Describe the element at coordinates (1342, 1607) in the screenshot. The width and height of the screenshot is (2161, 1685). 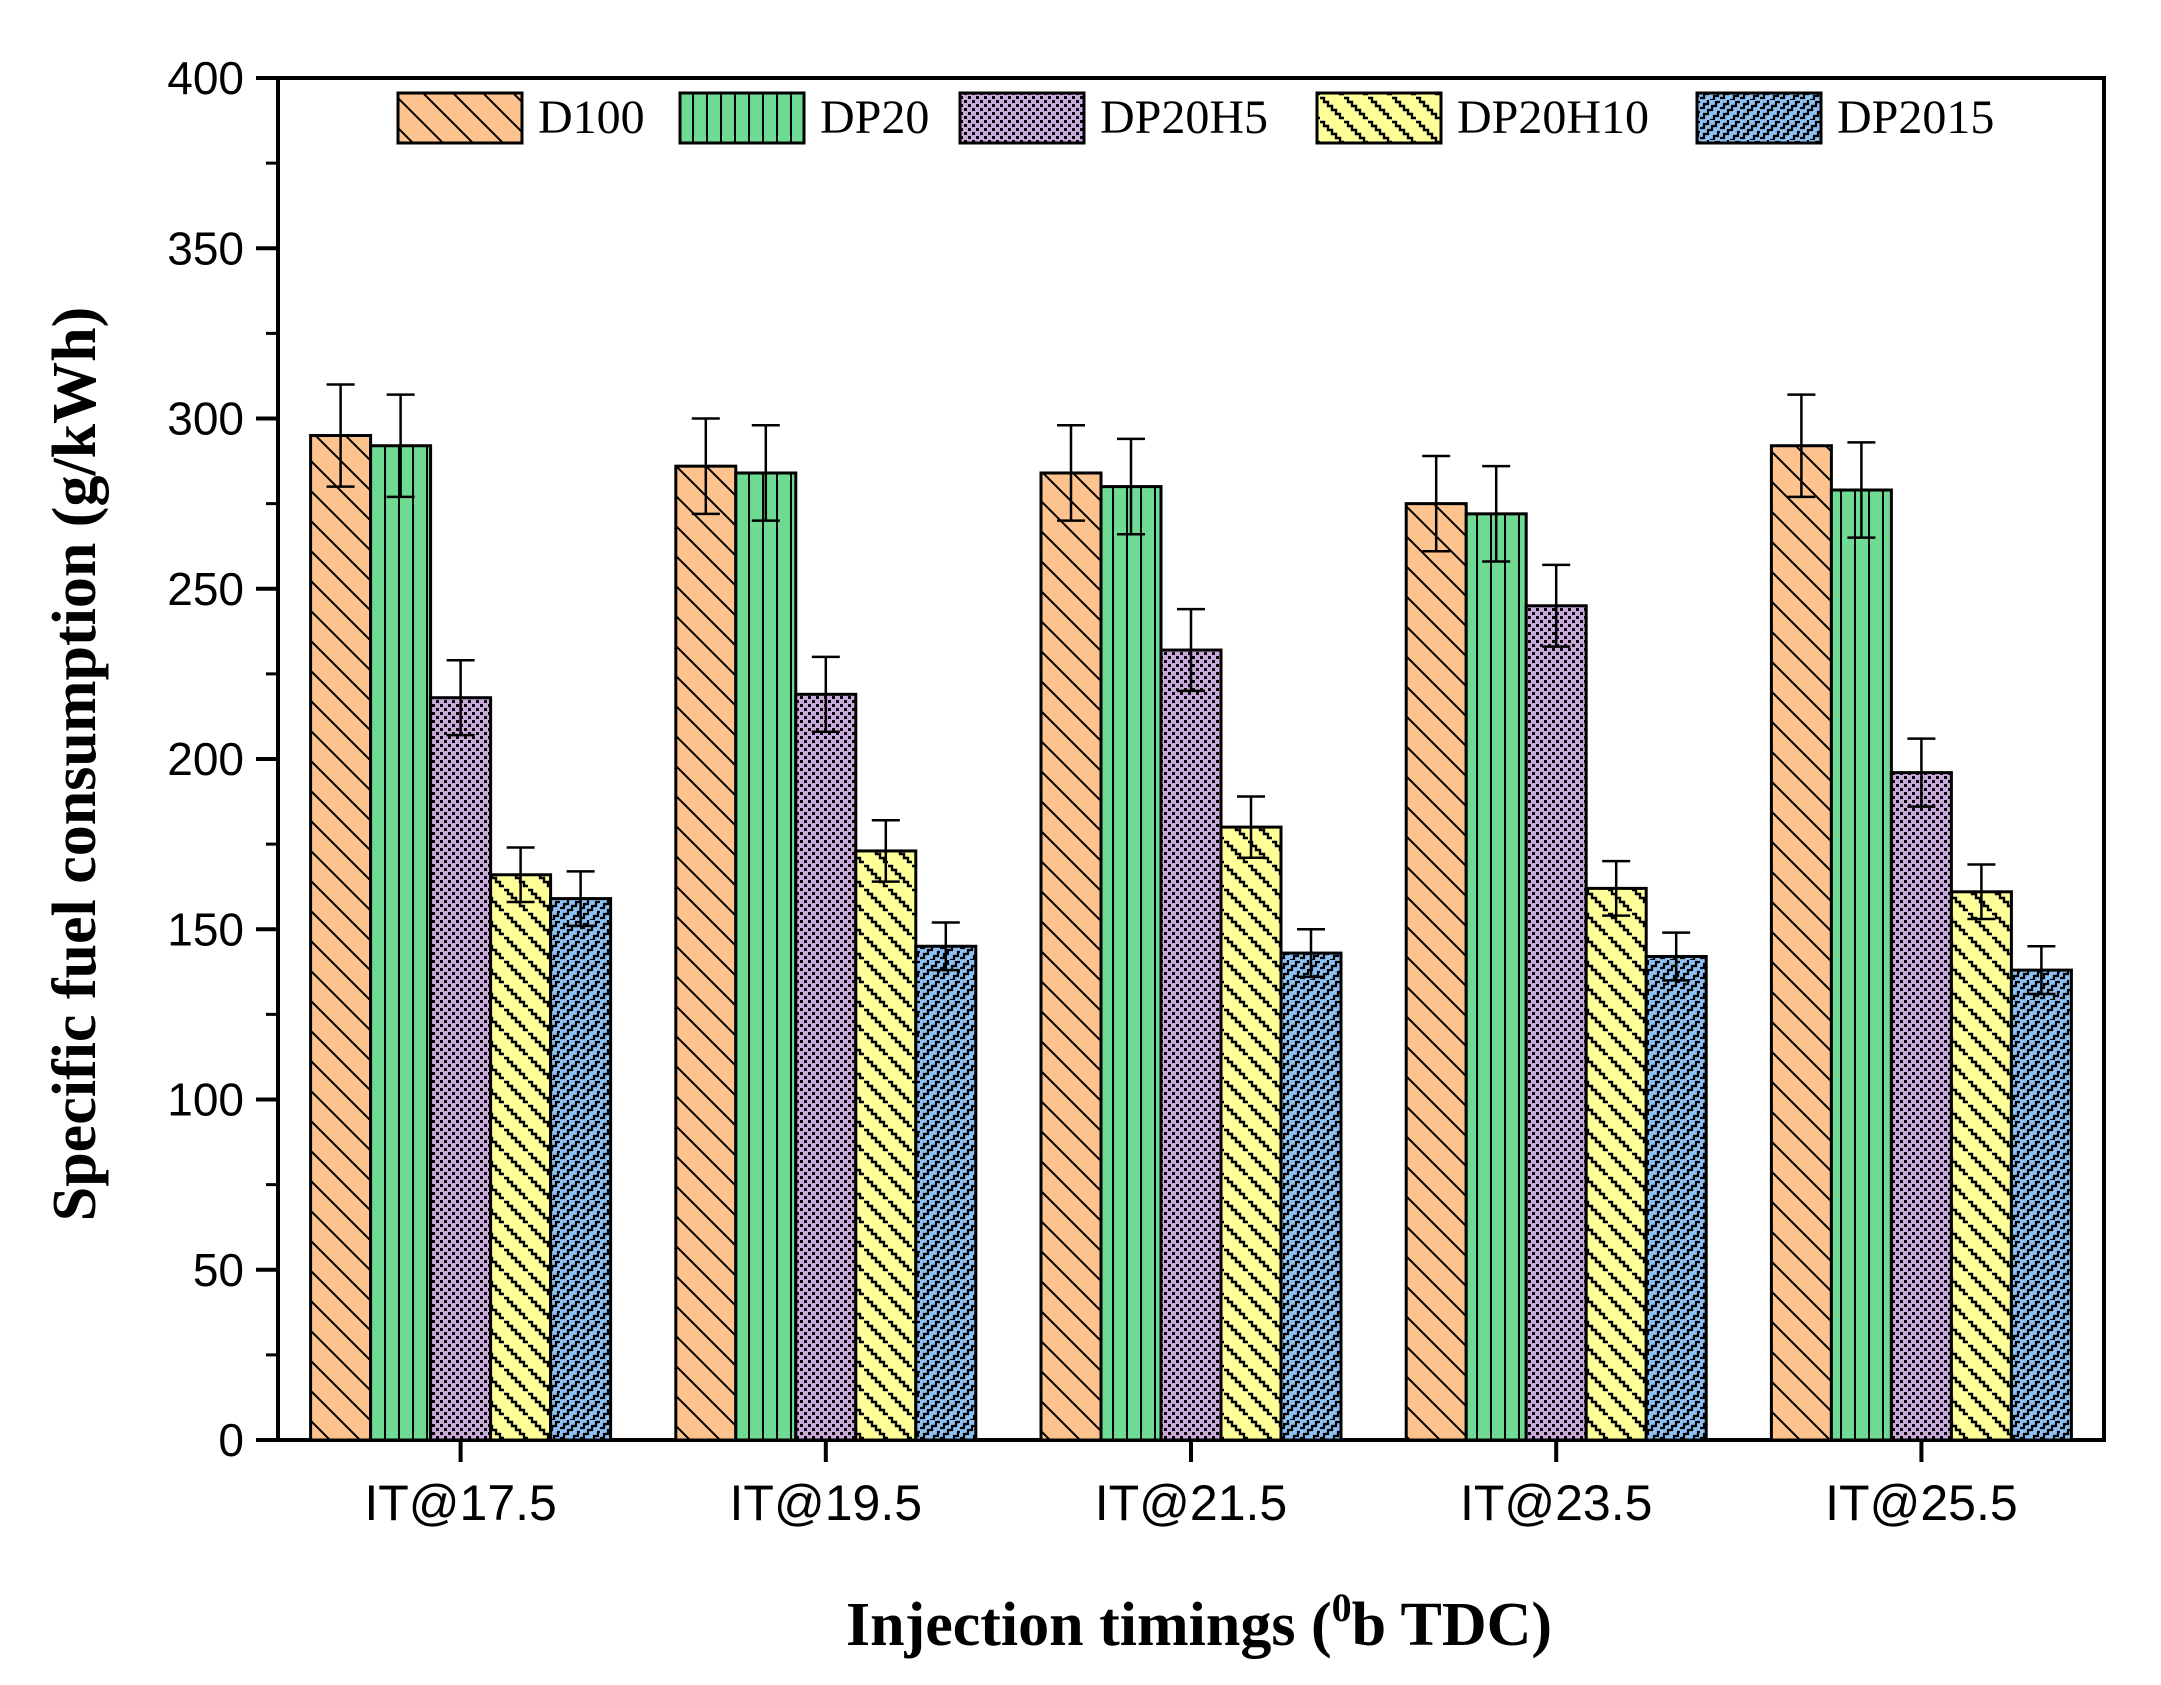
I see `x-axis-title-superscript: 0` at that location.